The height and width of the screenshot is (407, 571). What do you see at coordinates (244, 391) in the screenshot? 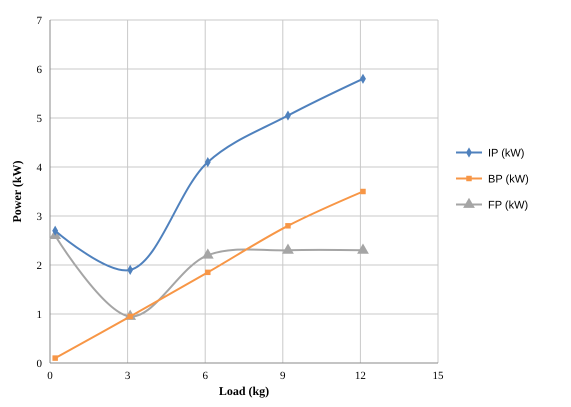
I see `x-axis-title: Load (kg)` at bounding box center [244, 391].